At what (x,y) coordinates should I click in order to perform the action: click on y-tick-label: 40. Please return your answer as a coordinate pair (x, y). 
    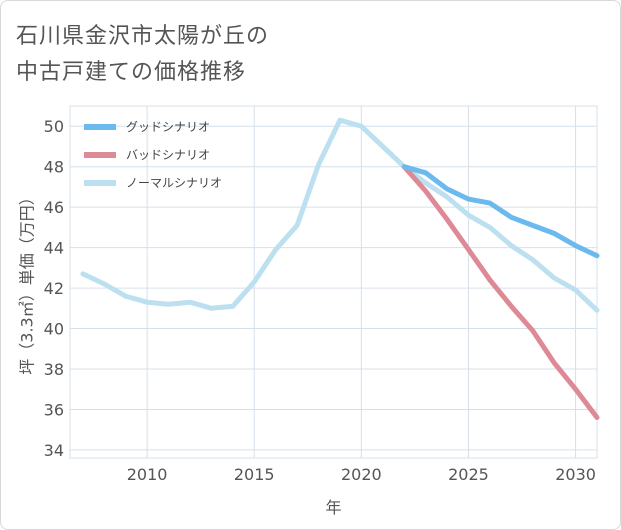
    Looking at the image, I should click on (54, 329).